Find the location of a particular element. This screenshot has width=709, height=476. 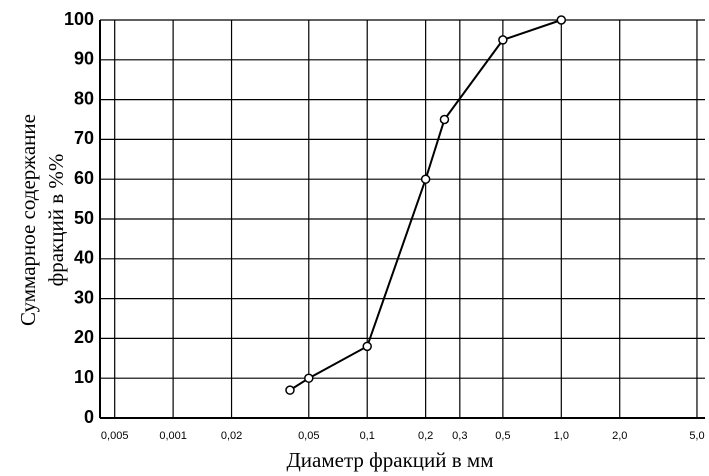

y-tick-label: 90 is located at coordinates (84, 59).